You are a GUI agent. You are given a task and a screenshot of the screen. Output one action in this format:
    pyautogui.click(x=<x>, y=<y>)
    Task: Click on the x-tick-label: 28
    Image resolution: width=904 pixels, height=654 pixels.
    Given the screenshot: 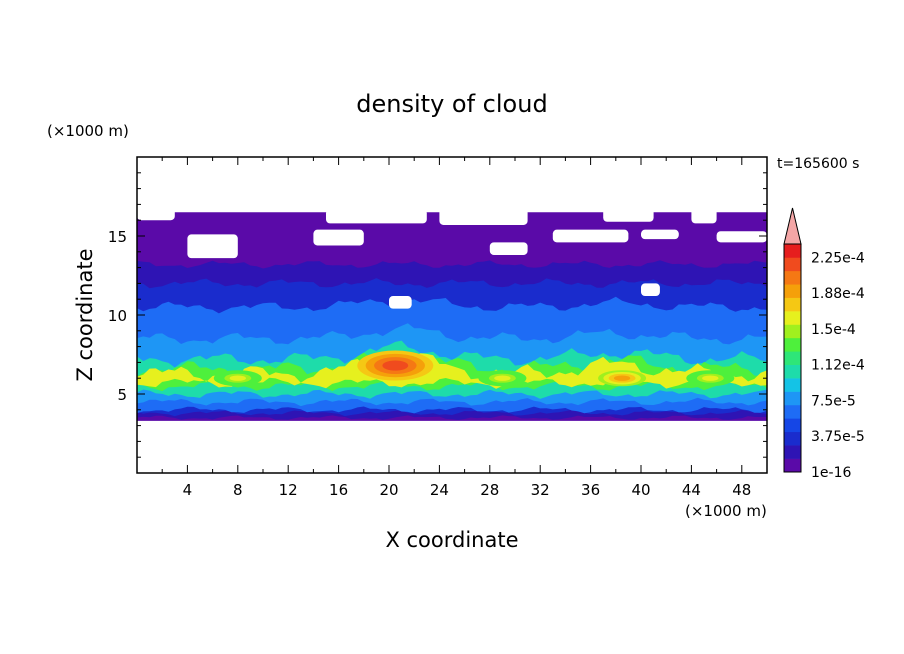 What is the action you would take?
    pyautogui.click(x=489, y=490)
    